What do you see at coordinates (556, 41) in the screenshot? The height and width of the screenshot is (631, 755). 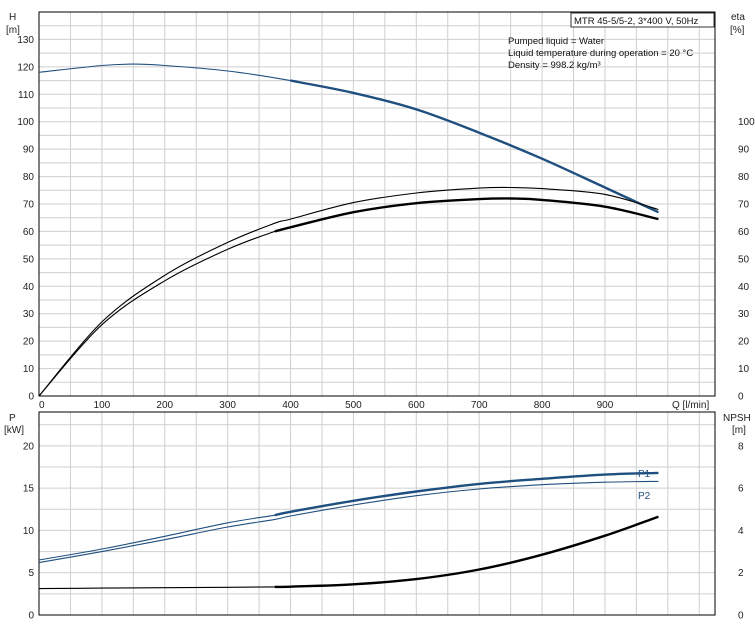 I see `note-pumped-liquid: Pumped liquid = Water` at bounding box center [556, 41].